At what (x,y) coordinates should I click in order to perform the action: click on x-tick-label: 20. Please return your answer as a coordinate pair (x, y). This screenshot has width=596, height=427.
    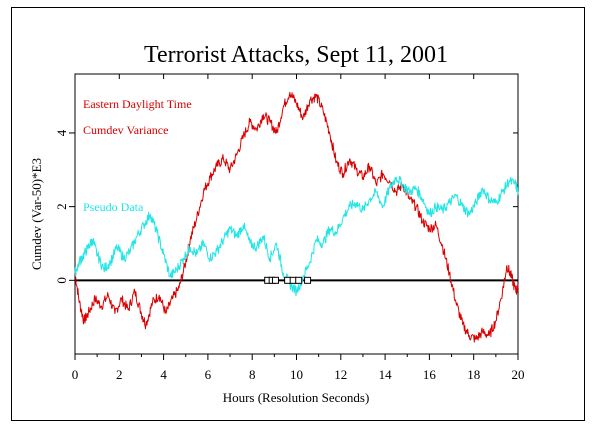
    Looking at the image, I should click on (518, 374).